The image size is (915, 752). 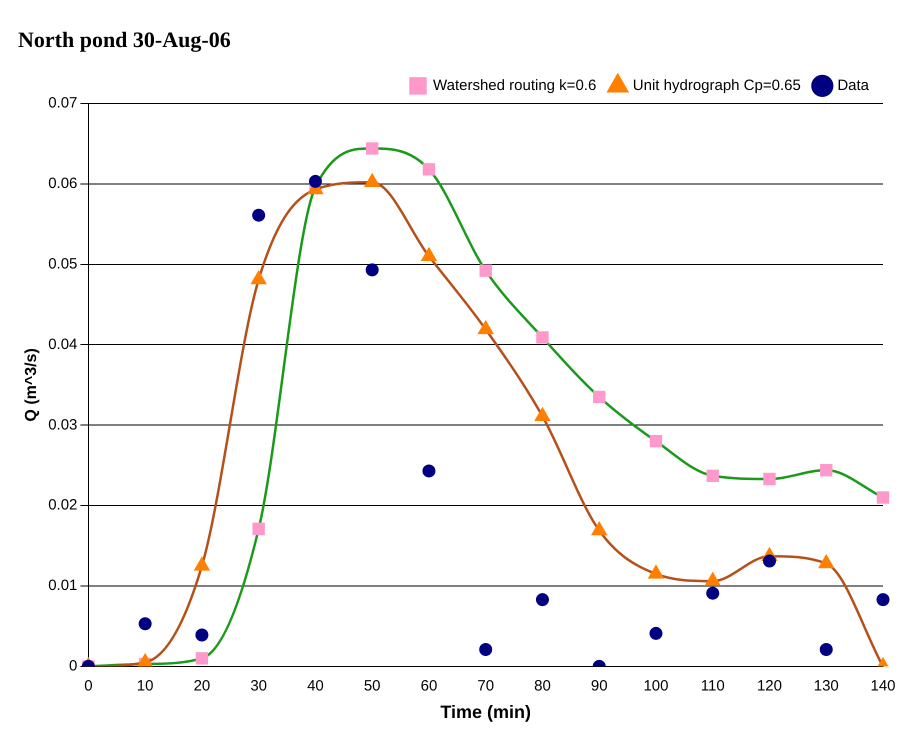 I want to click on x-axis-title: Time (min), so click(x=486, y=712).